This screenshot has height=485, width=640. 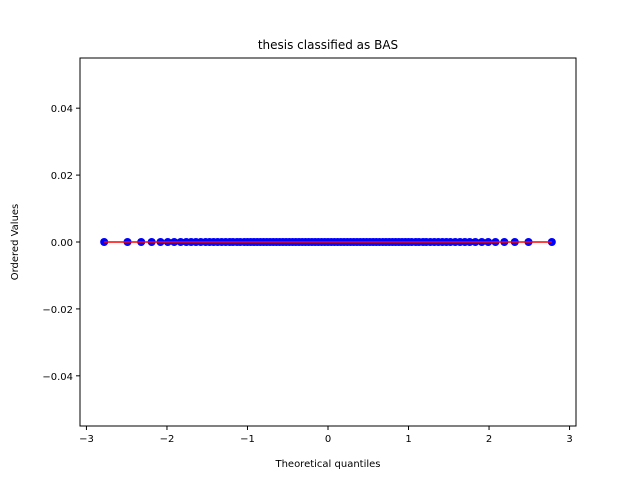 I want to click on x-axis-label: Theoretical quantiles, so click(x=327, y=464).